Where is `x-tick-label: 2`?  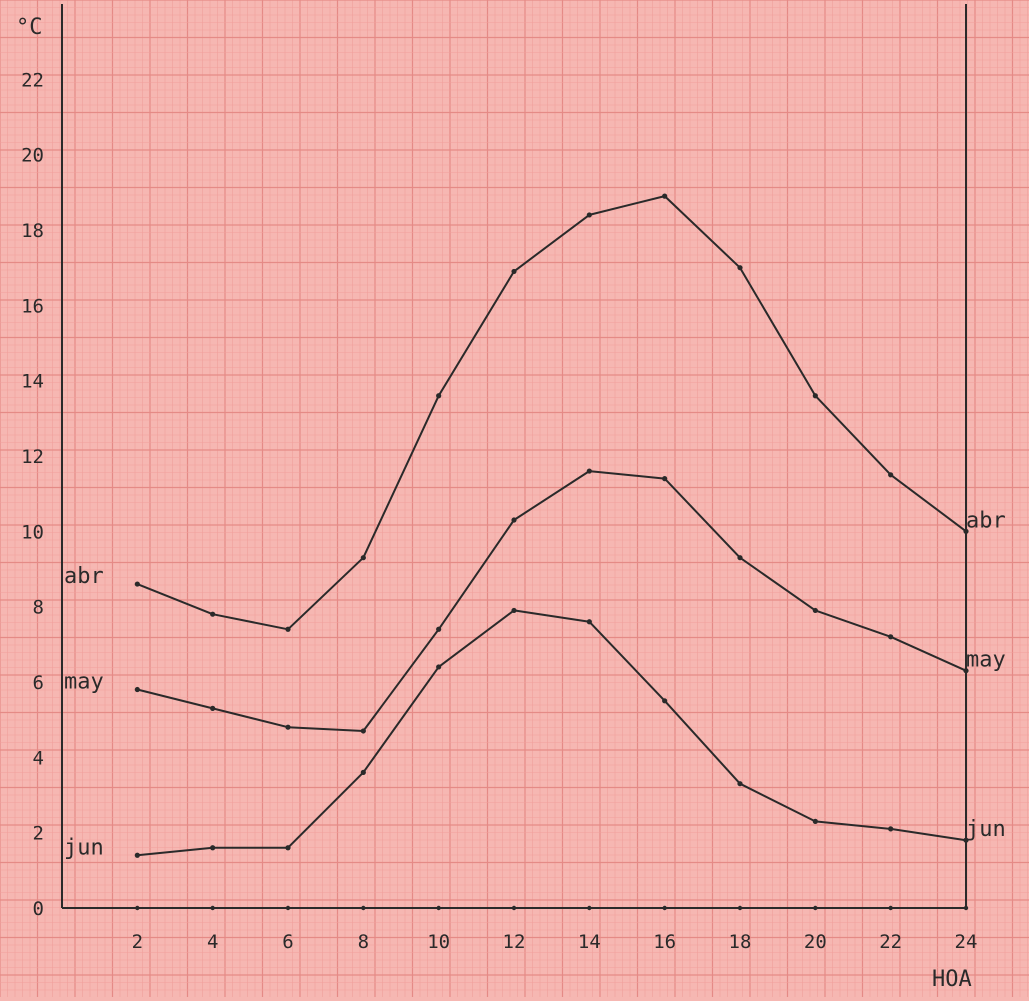 x-tick-label: 2 is located at coordinates (137, 942).